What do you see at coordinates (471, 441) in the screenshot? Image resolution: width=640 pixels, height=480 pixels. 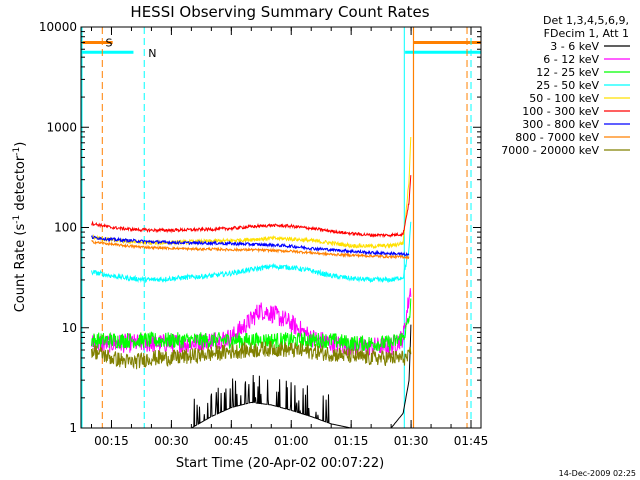 I see `x-tick-label: 01:45` at bounding box center [471, 441].